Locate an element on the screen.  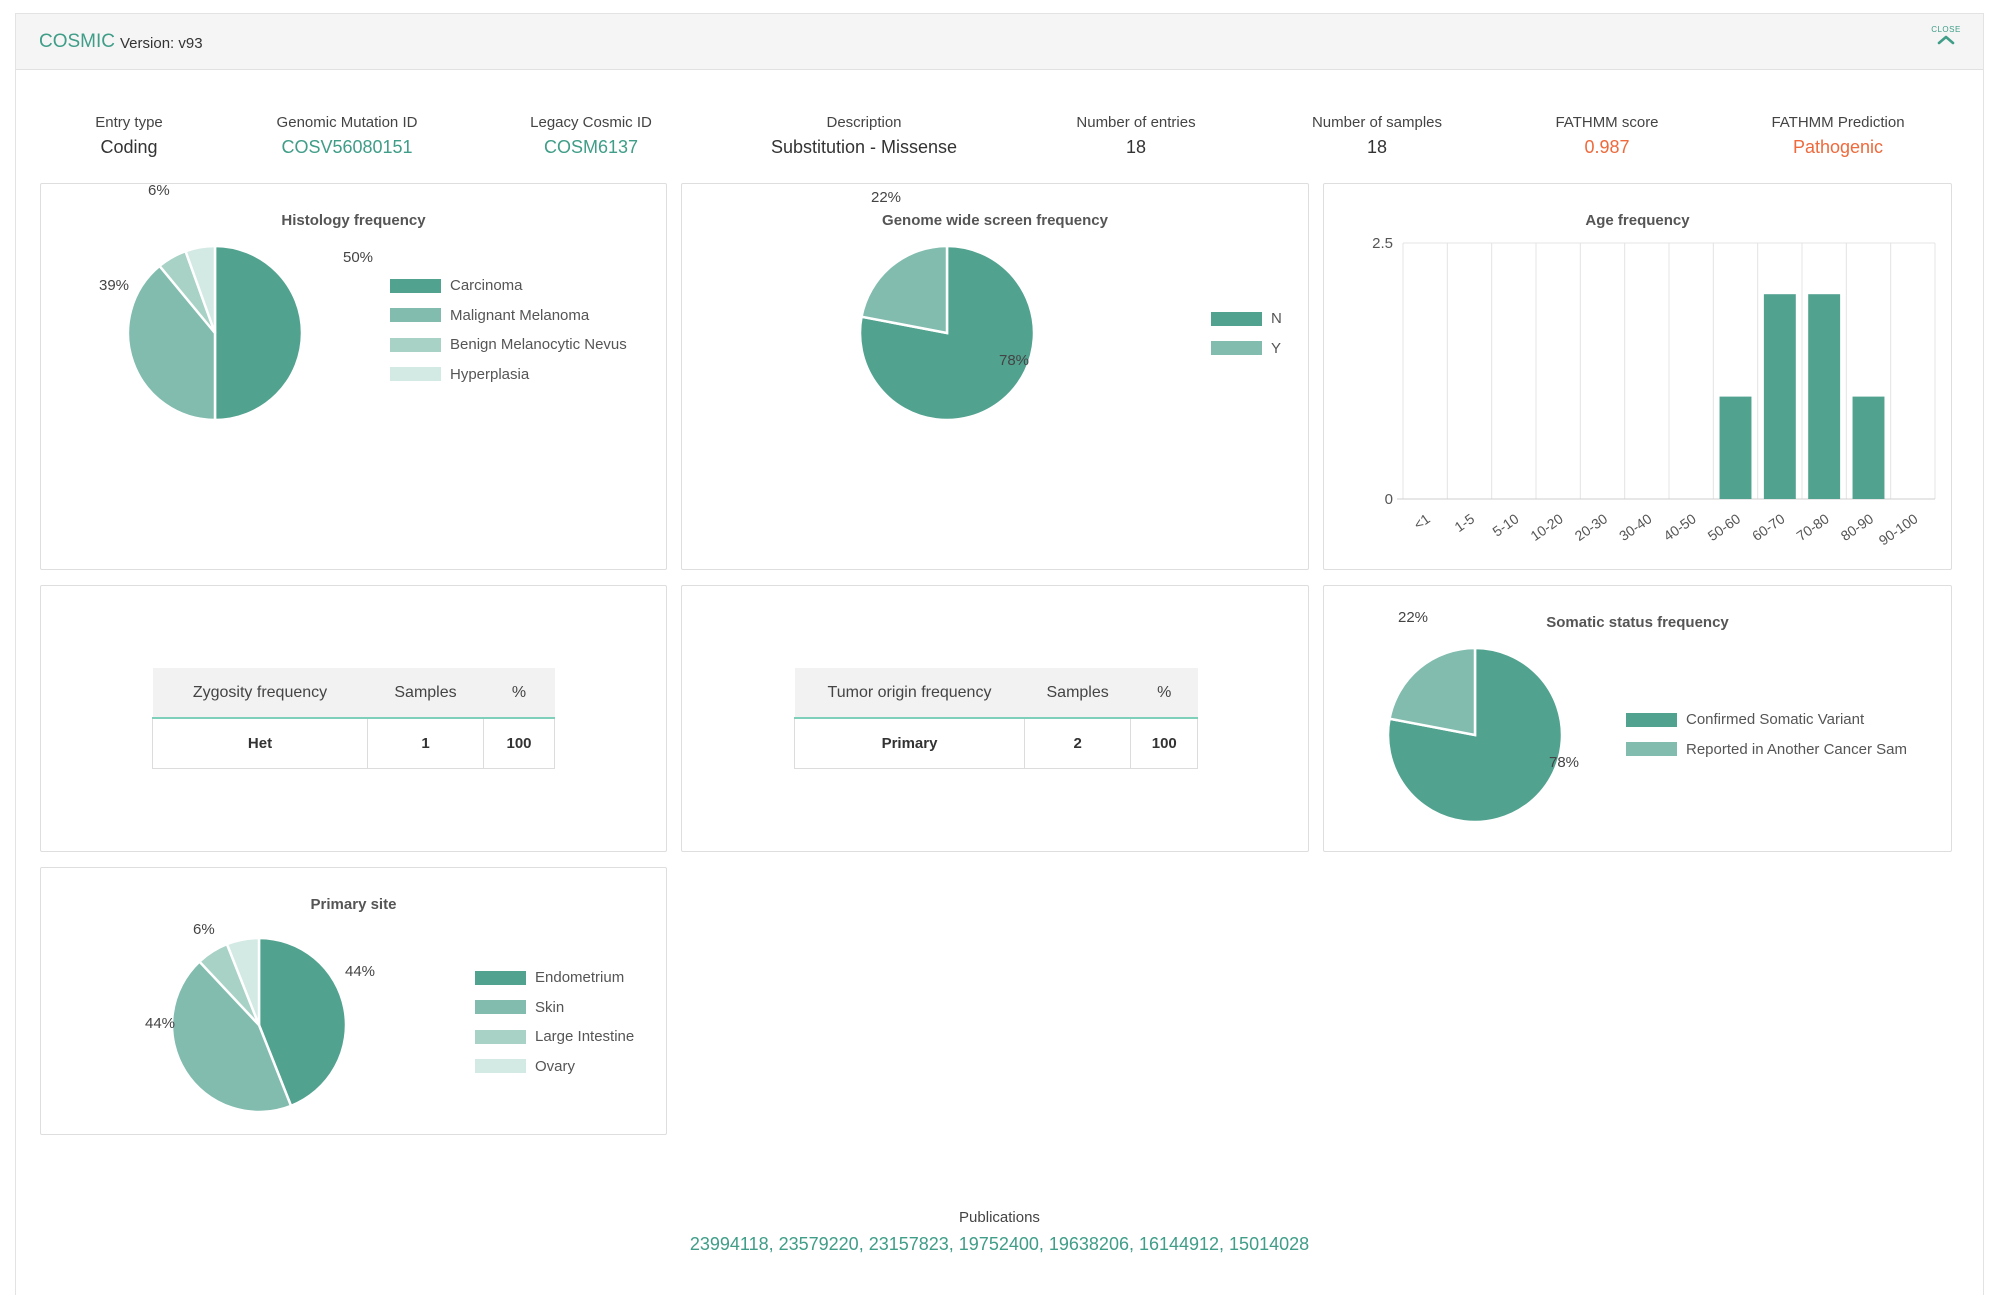
stat-label: Description is located at coordinates (864, 122).